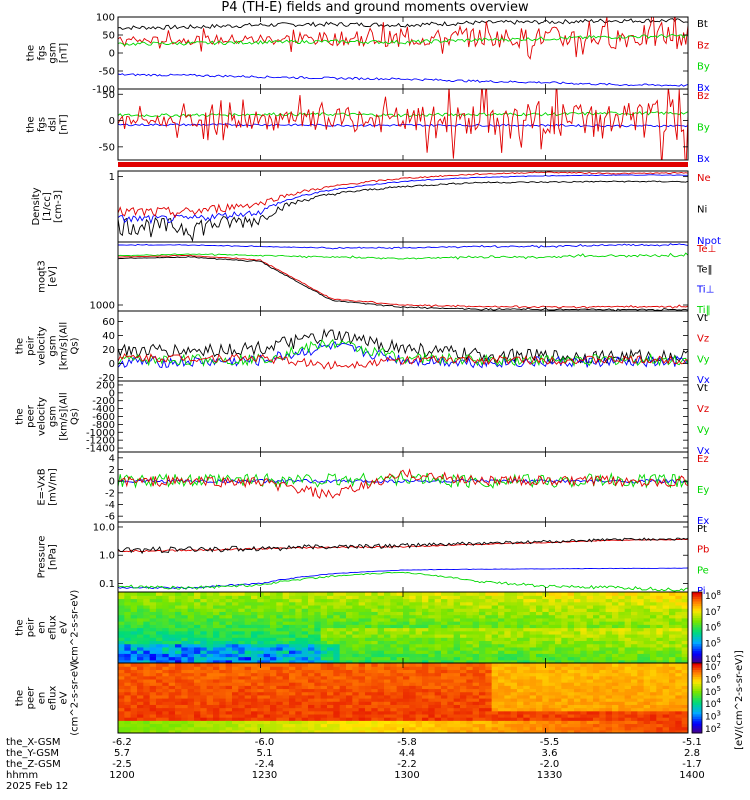 The width and height of the screenshot is (750, 800). I want to click on series-line-Bt, so click(403, 24).